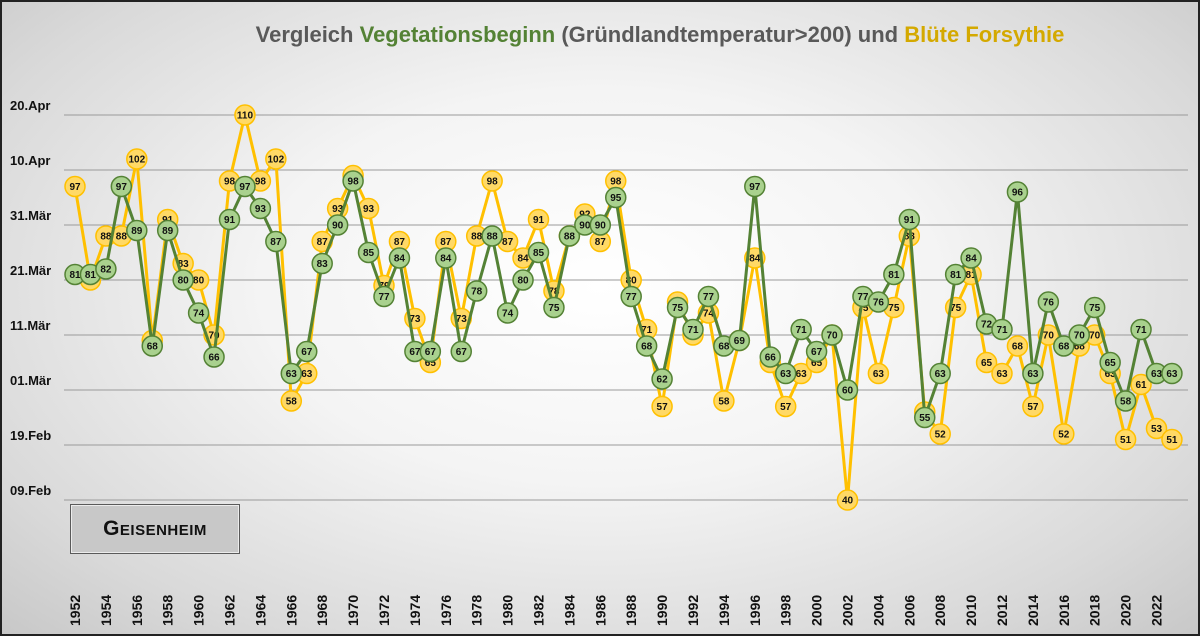 The image size is (1200, 636). Describe the element at coordinates (817, 610) in the screenshot. I see `x-tick-label: 2000` at that location.